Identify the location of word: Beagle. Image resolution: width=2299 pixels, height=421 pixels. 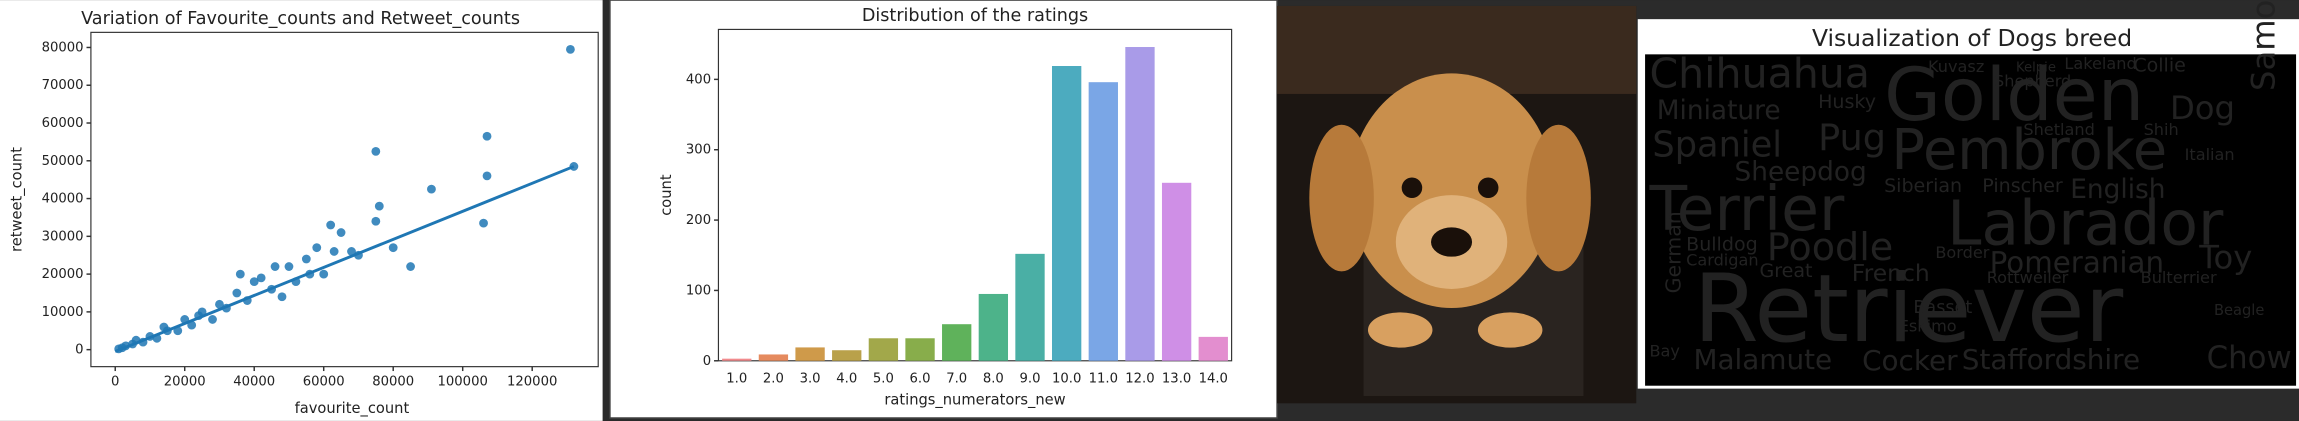
(2239, 310).